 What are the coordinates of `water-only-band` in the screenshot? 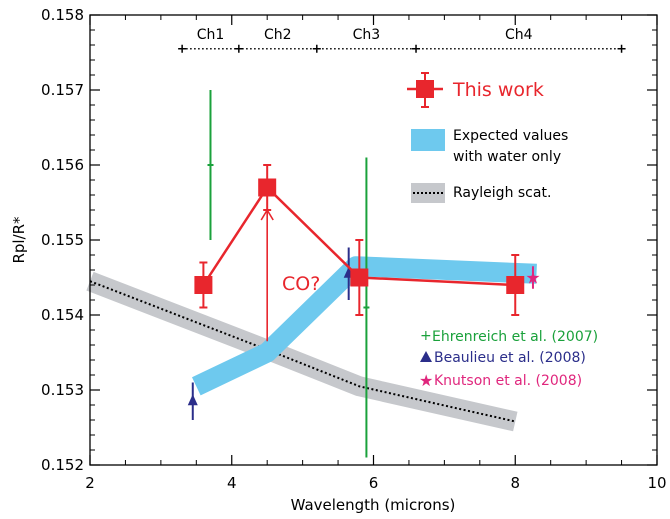 It's located at (364, 326).